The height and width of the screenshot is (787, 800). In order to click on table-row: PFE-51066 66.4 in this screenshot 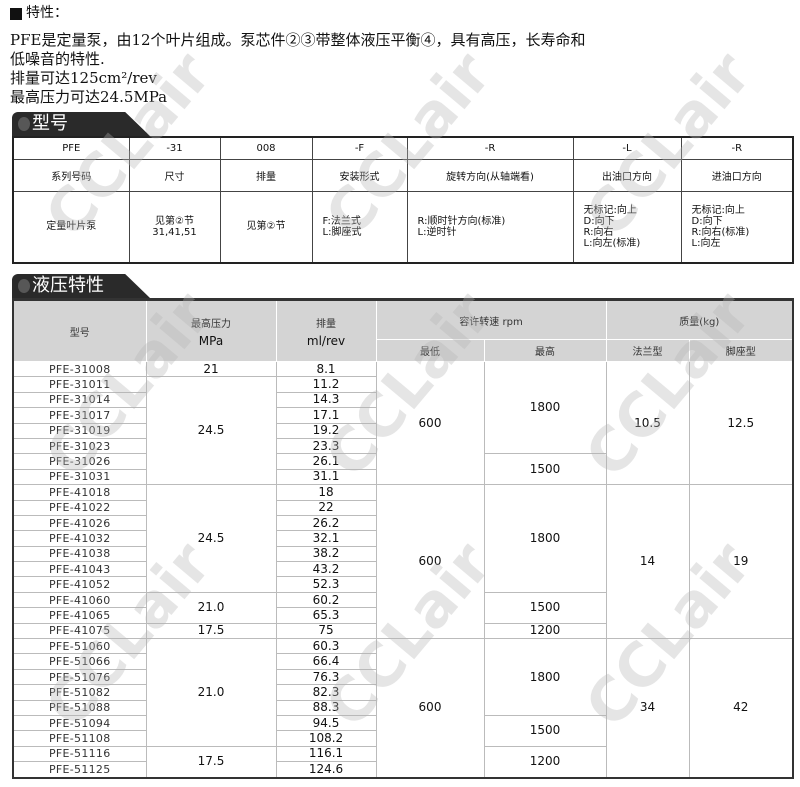, I will do `click(402, 661)`.